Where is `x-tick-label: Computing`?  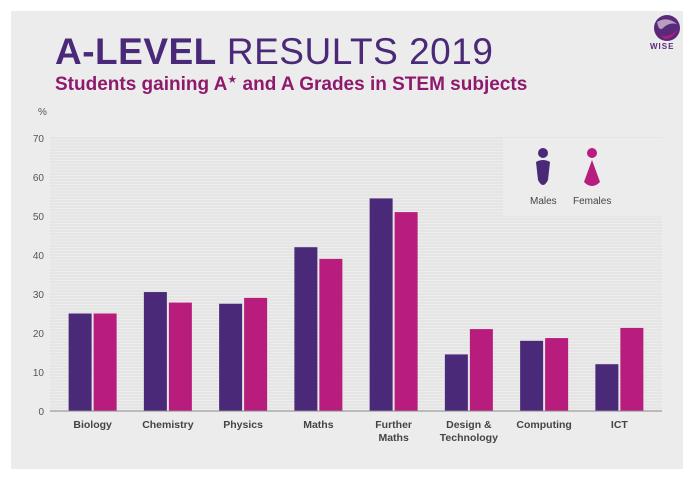 x-tick-label: Computing is located at coordinates (543, 425).